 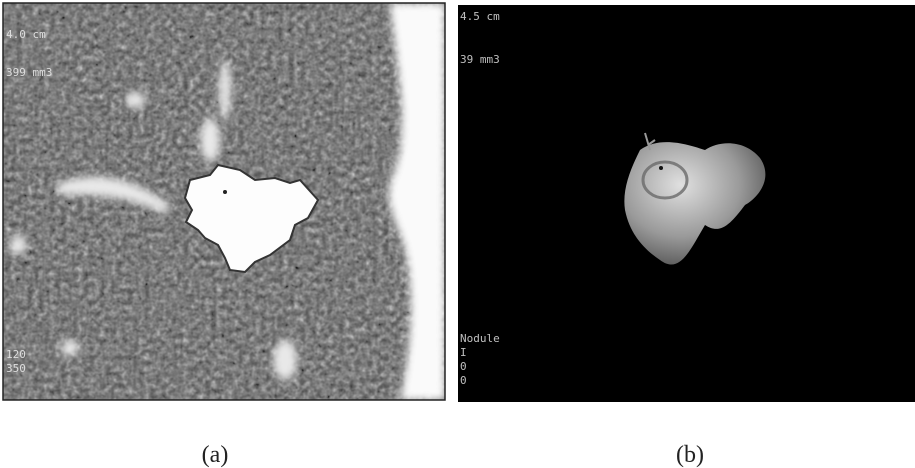 I want to click on overlay-text: 350, so click(x=16, y=368).